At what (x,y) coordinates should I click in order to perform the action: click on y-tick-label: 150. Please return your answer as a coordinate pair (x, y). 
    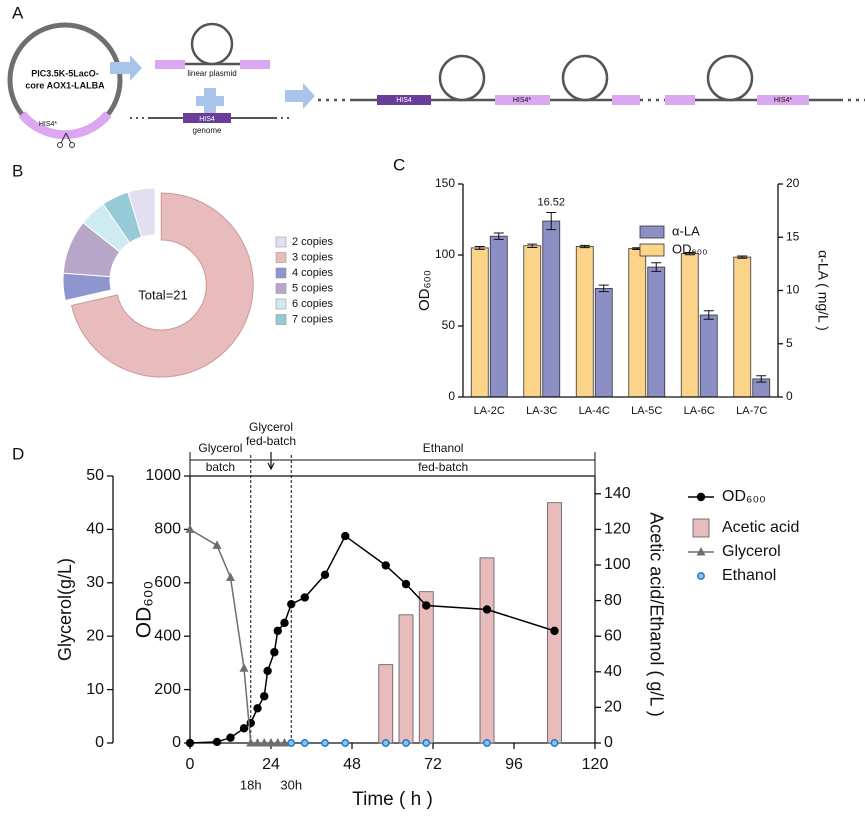
    Looking at the image, I should click on (445, 183).